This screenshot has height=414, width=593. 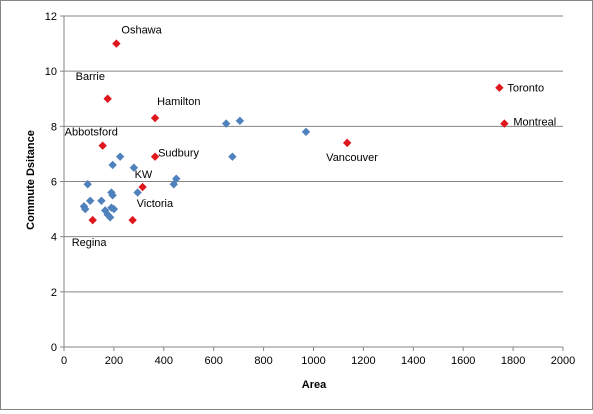 I want to click on y-tick-label: 2, so click(x=54, y=293).